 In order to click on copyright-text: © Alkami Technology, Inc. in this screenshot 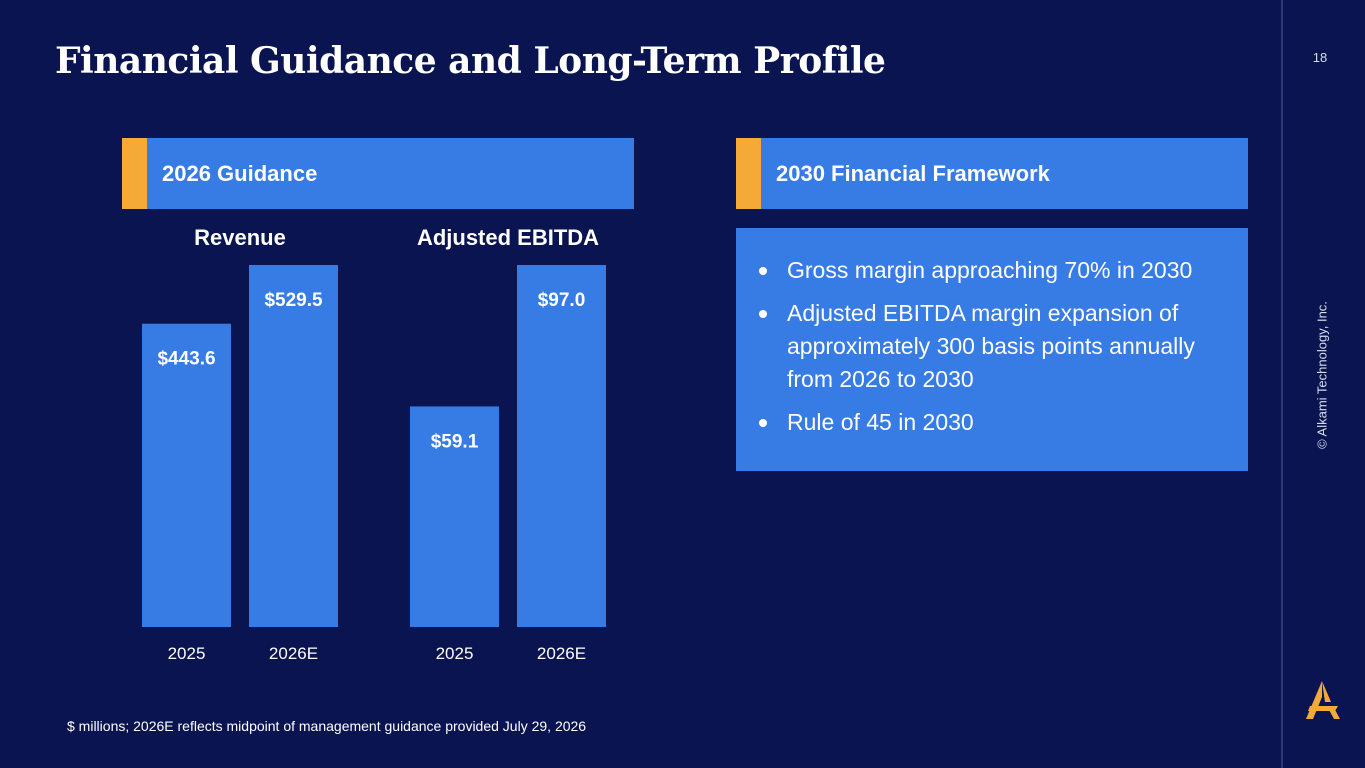, I will do `click(1322, 375)`.